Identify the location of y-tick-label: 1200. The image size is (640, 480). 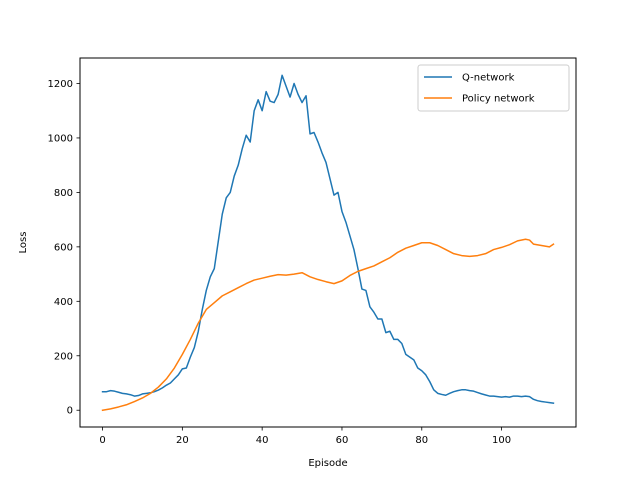
(60, 84).